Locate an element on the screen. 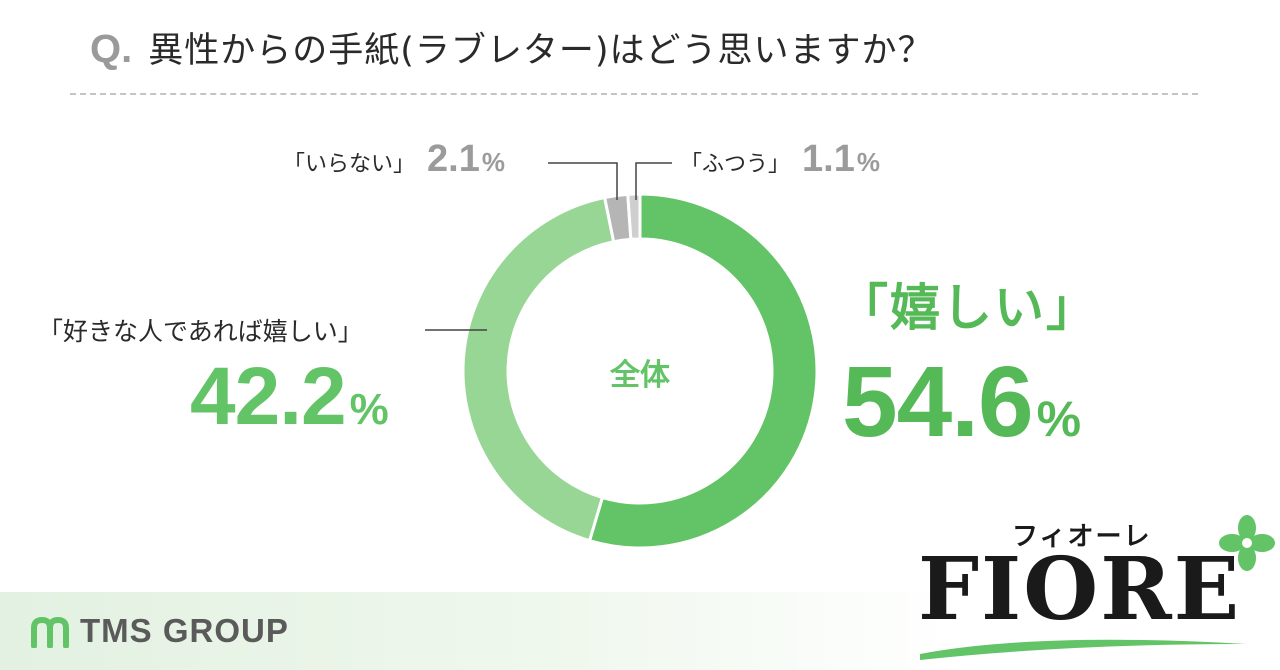  label-futsuu: 「ふつう」 1.1 % is located at coordinates (780, 159).